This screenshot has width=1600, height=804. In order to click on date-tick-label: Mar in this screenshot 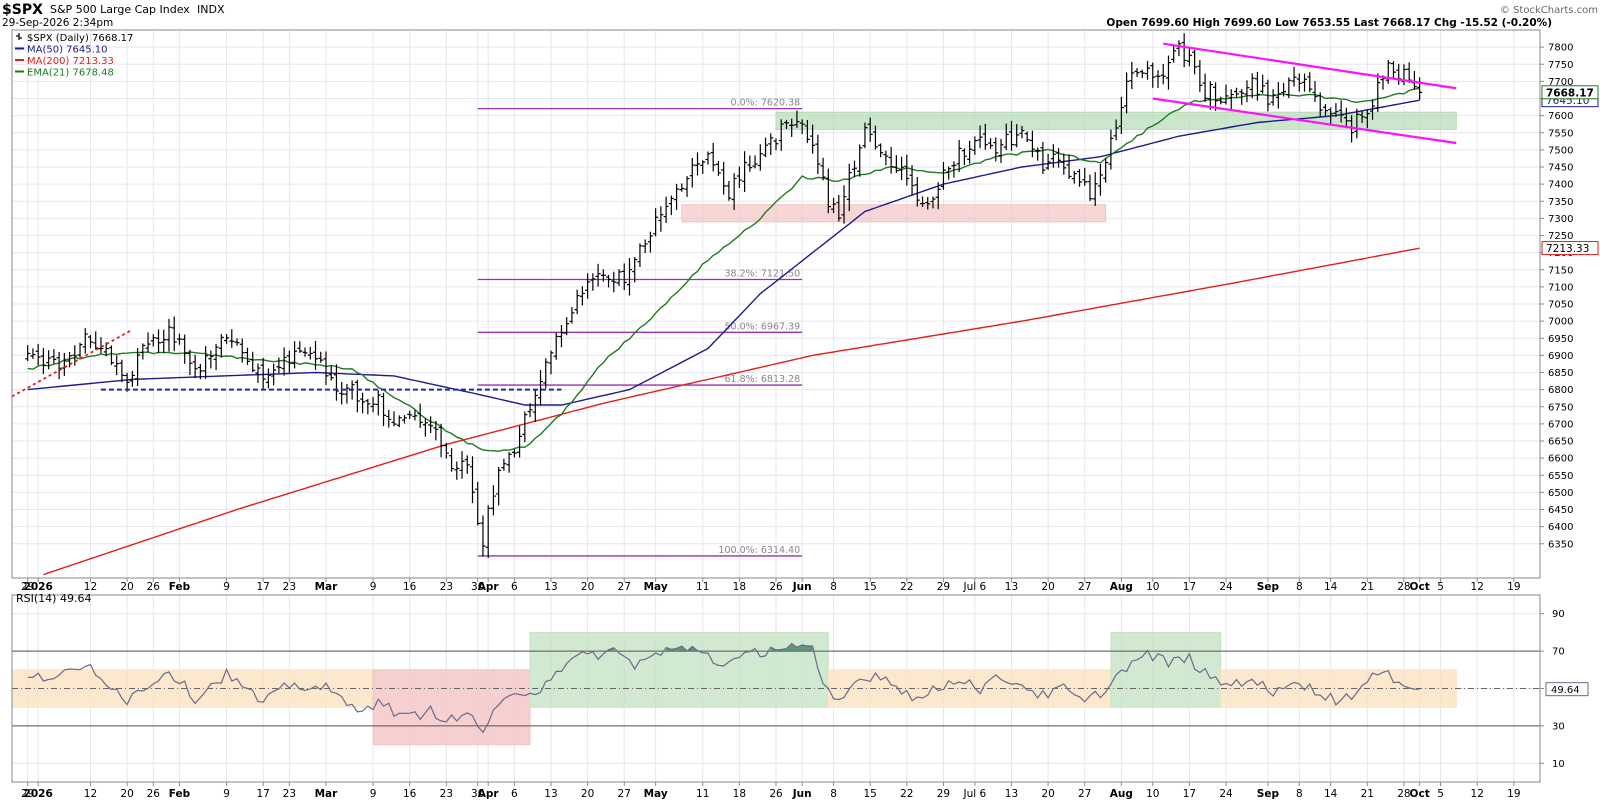, I will do `click(327, 587)`.